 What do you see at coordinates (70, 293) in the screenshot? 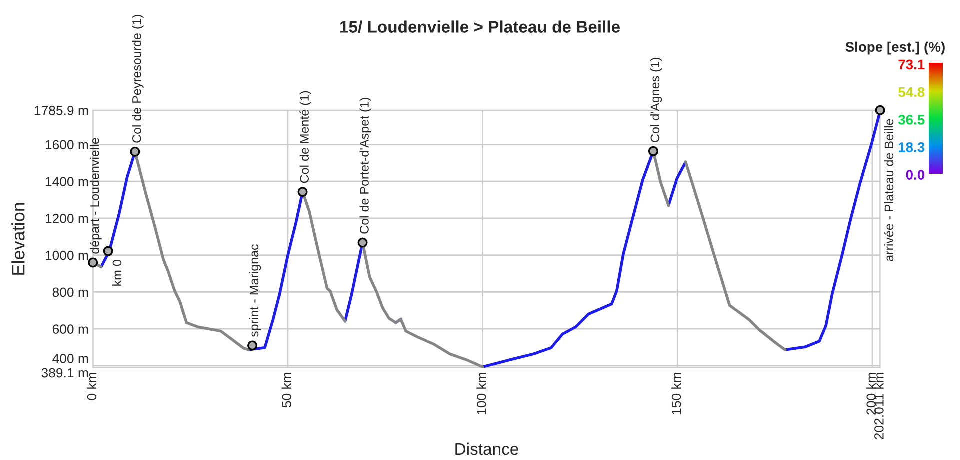
I see `y-tick-label: 800 m` at bounding box center [70, 293].